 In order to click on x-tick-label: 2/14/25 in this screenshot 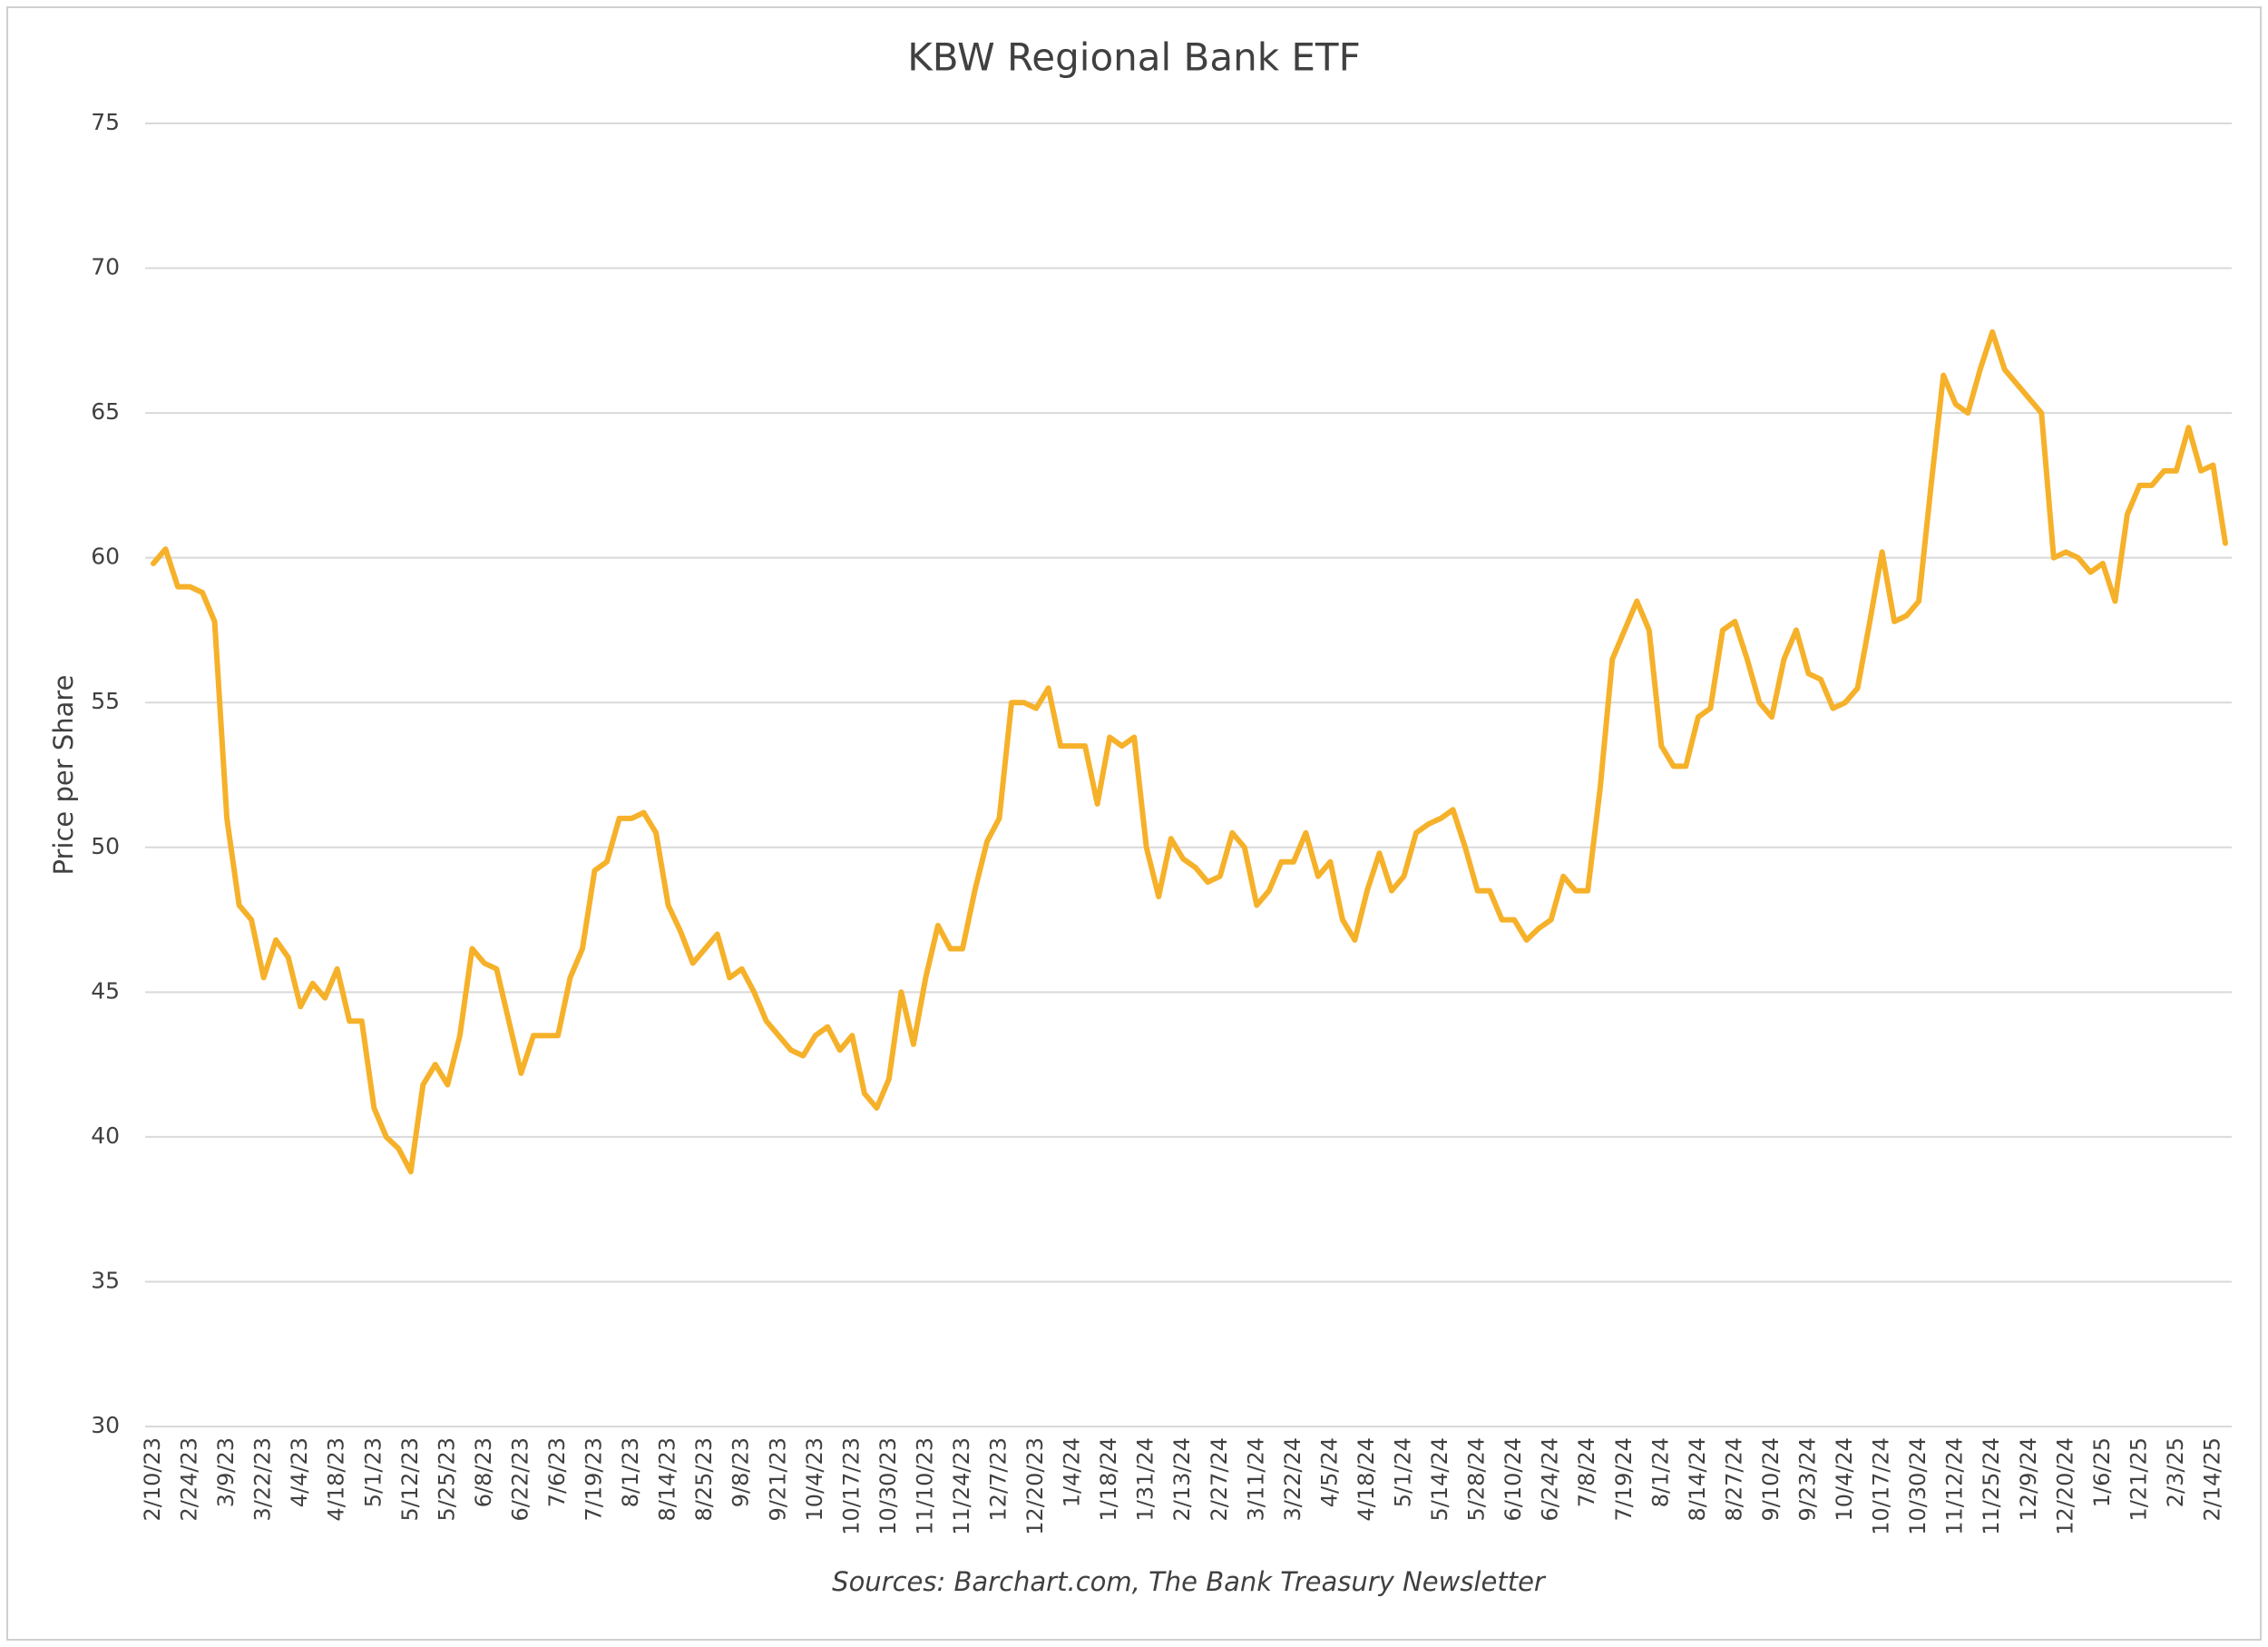, I will do `click(2211, 1479)`.